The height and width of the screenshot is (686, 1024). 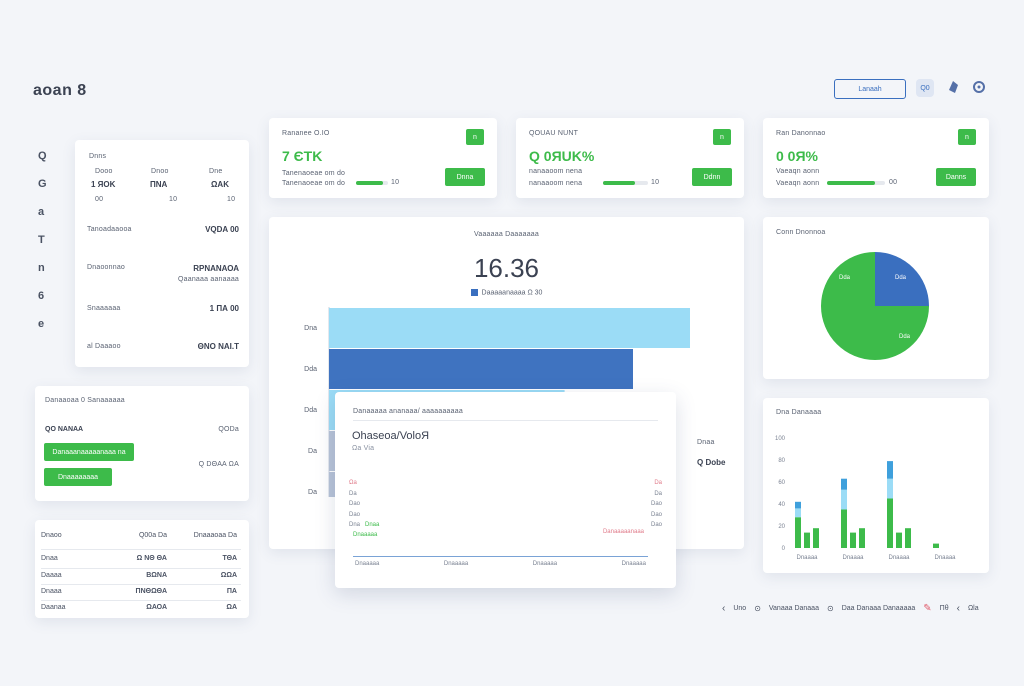 What do you see at coordinates (956, 177) in the screenshot?
I see `kpi-button: Danns` at bounding box center [956, 177].